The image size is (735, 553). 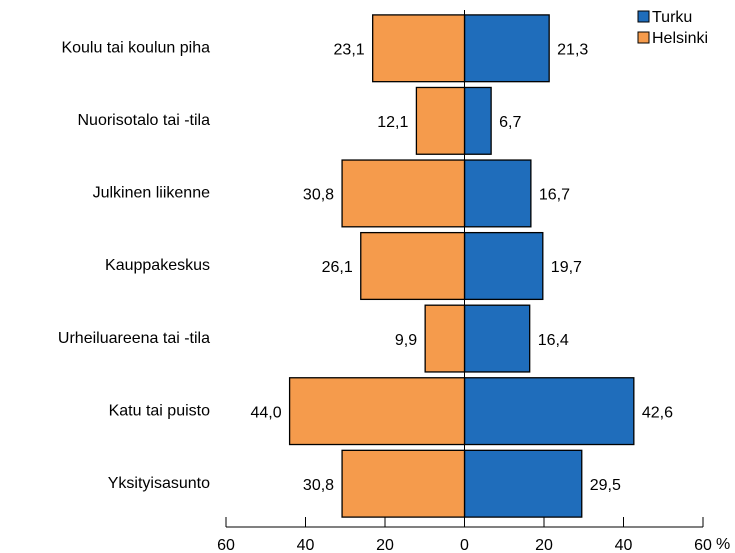 I want to click on value-label: 6,7, so click(x=510, y=122).